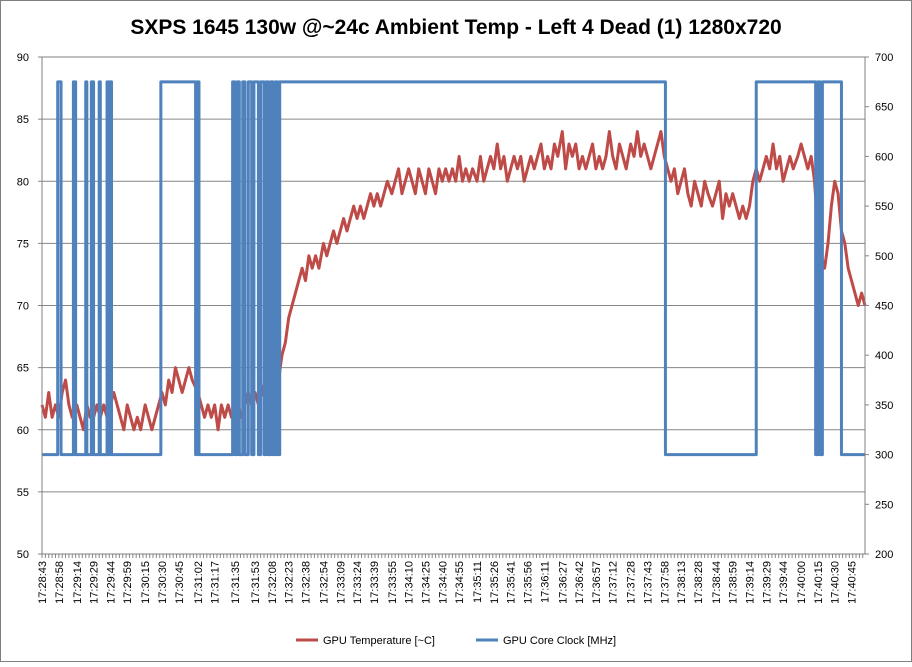 The image size is (912, 667). I want to click on right-tick-label: 650, so click(884, 108).